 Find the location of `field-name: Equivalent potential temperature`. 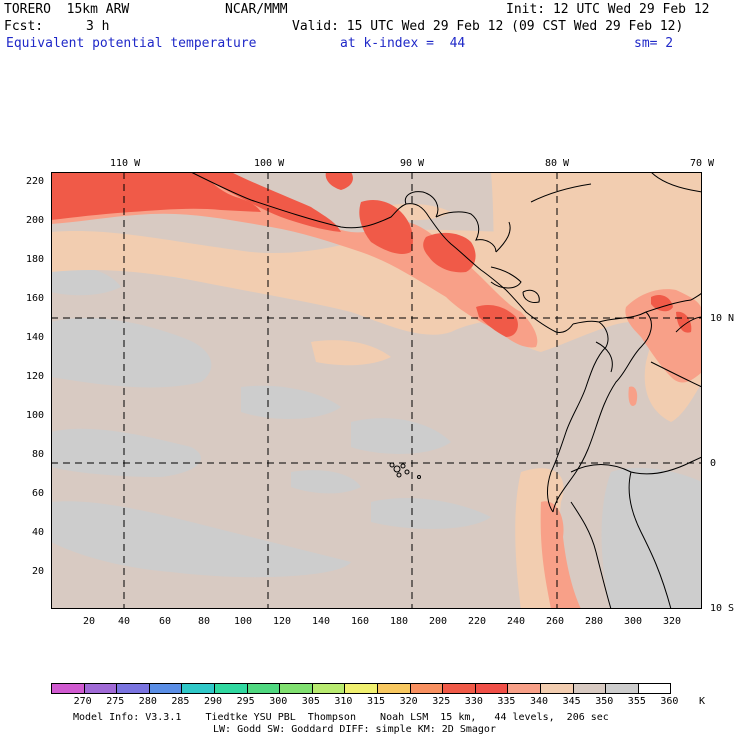

field-name: Equivalent potential temperature is located at coordinates (131, 43).